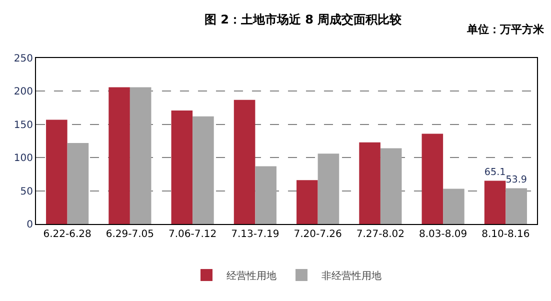 The width and height of the screenshot is (551, 301). Describe the element at coordinates (380, 234) in the screenshot. I see `x-tick-label: 7.27-8.02` at that location.